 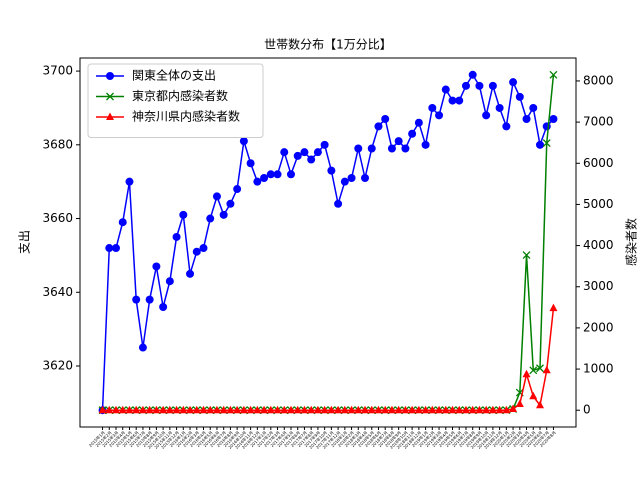 What do you see at coordinates (328, 44) in the screenshot?
I see `chart-title: 世帯数分布【1万分比】` at bounding box center [328, 44].